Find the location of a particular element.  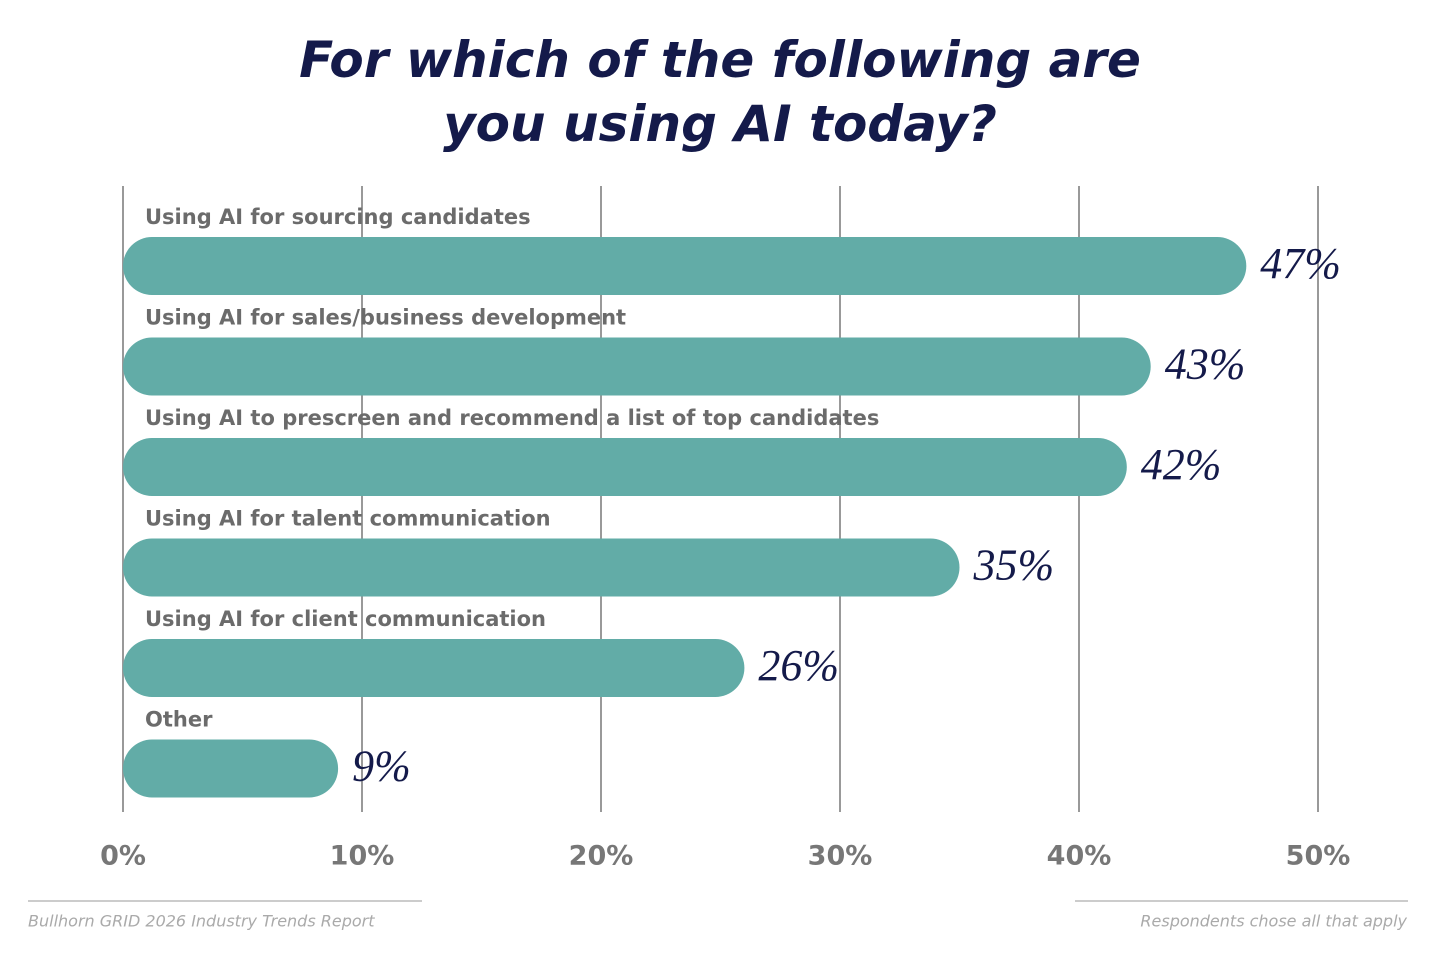

x-tick-label: 10% is located at coordinates (362, 856).